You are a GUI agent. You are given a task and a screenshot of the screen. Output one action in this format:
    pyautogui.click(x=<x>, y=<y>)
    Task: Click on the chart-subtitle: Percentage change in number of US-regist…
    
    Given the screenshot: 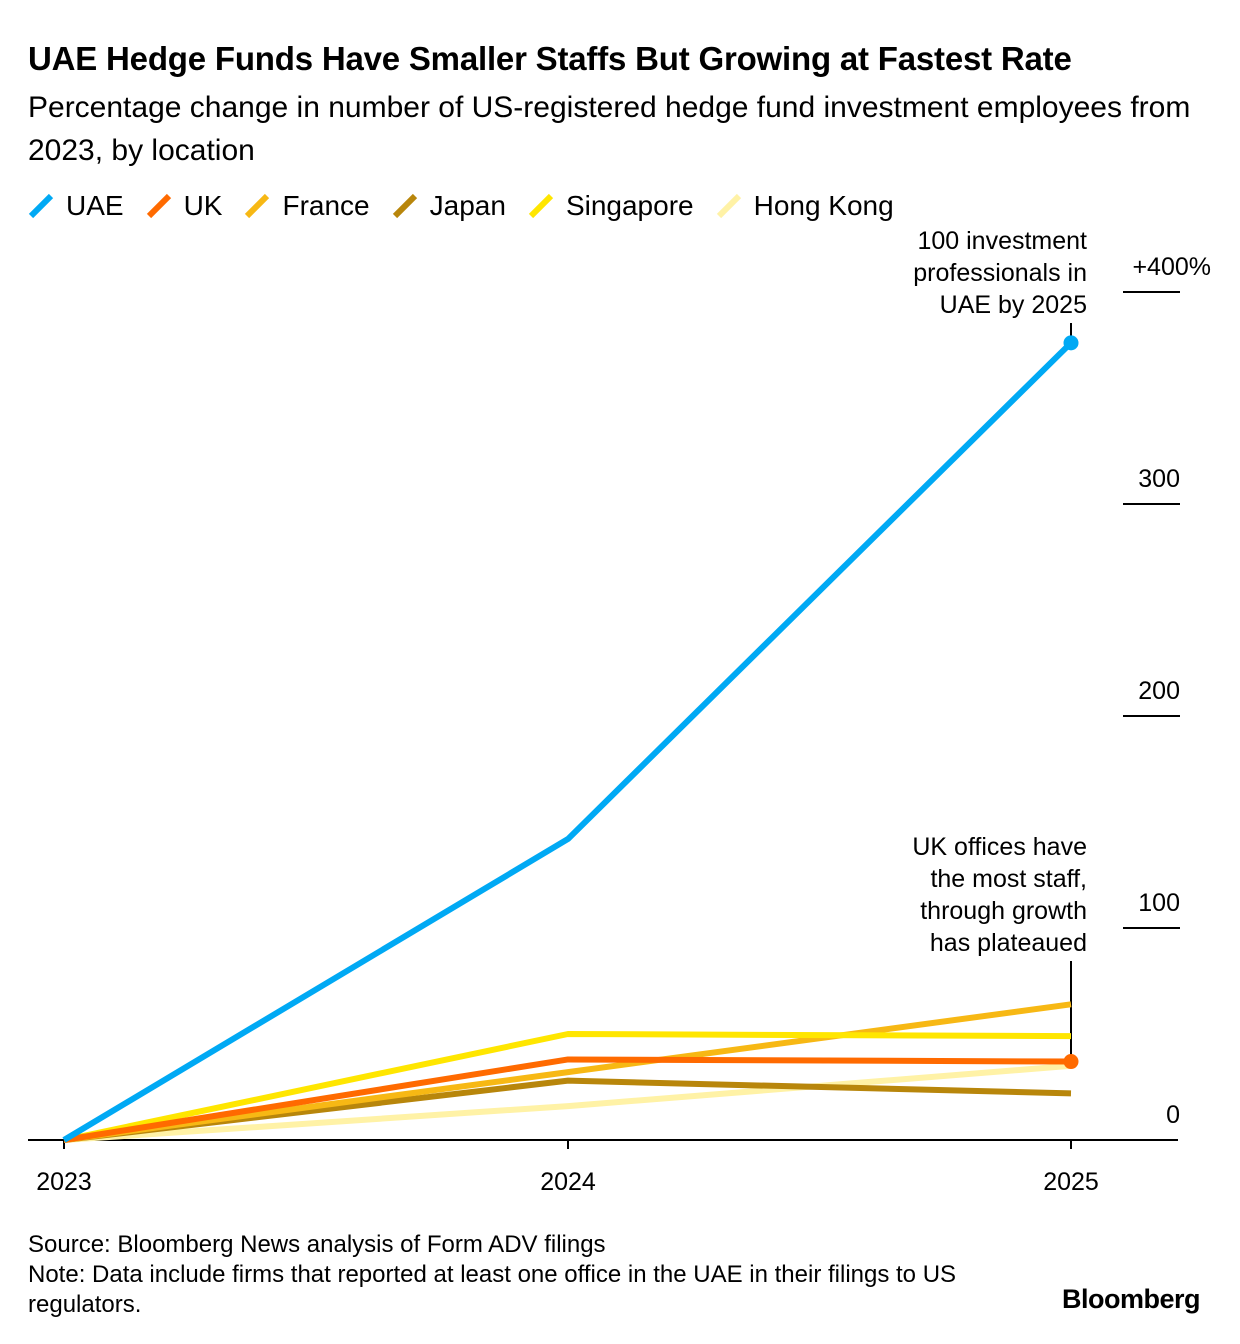 What is the action you would take?
    pyautogui.click(x=609, y=129)
    